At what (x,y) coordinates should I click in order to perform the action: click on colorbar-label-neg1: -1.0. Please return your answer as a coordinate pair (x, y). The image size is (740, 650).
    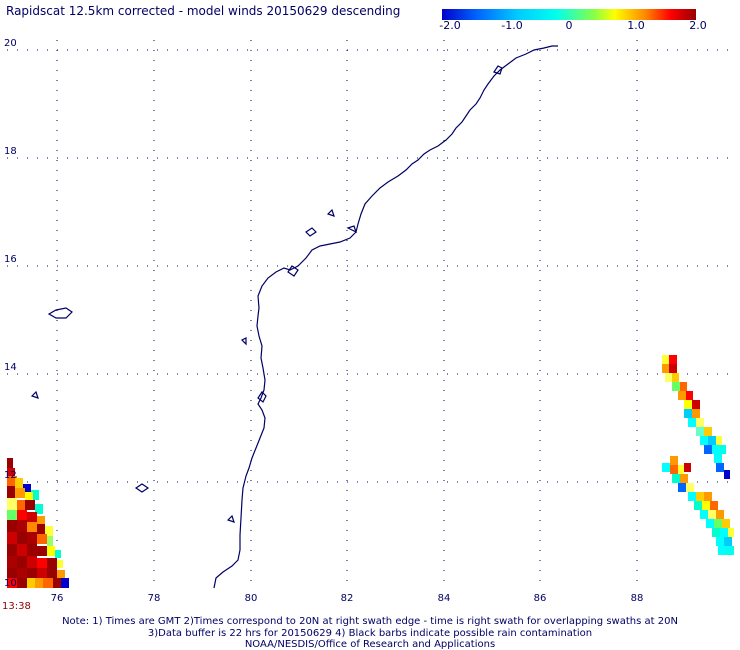
    Looking at the image, I should click on (512, 25).